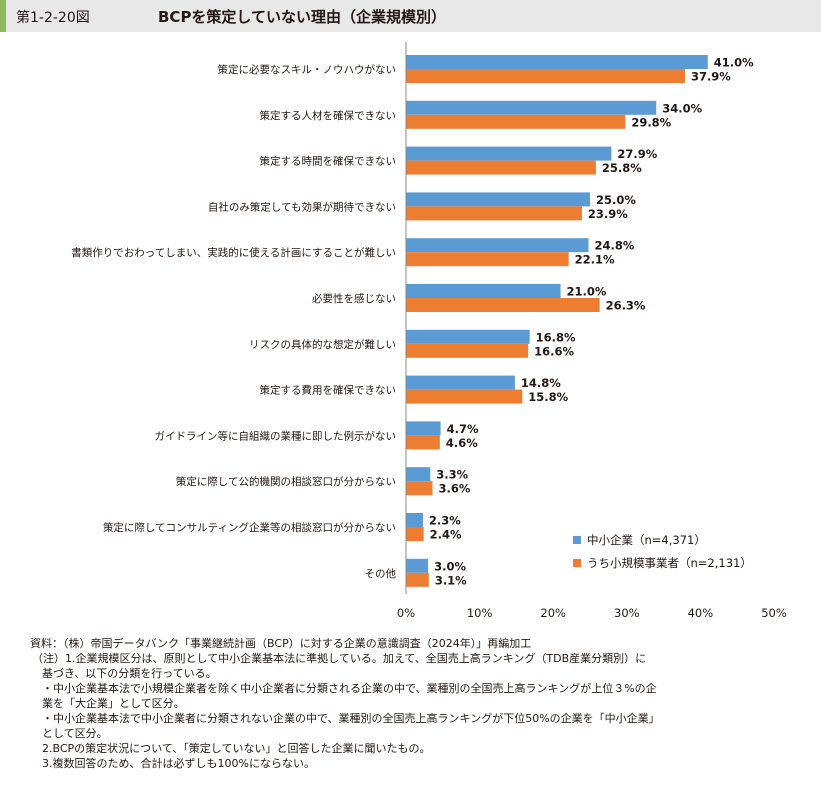 The image size is (821, 790). Describe the element at coordinates (445, 521) in the screenshot. I see `value-label: 2.3%` at that location.